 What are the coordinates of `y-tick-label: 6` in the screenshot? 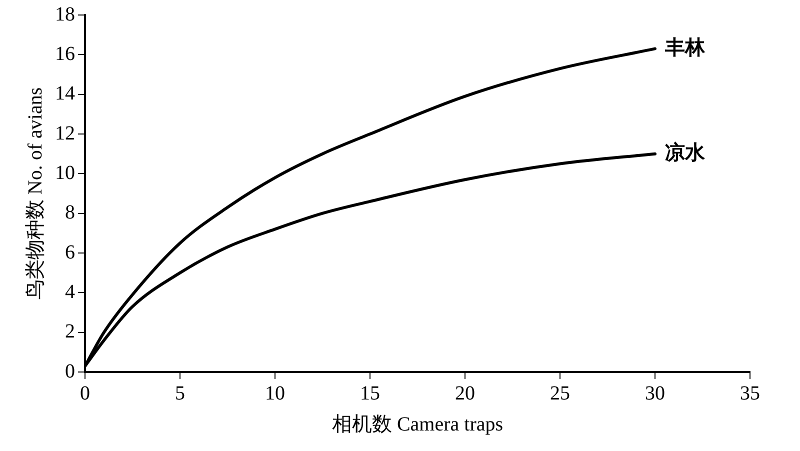 It's located at (70, 252).